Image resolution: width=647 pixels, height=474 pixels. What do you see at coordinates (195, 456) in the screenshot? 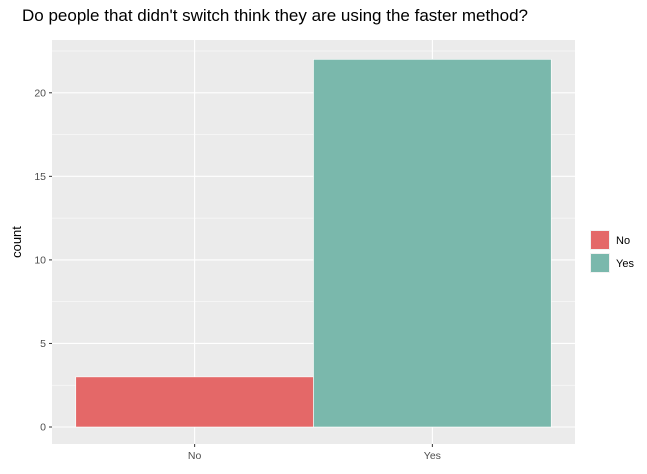
I see `x-tick-label: No` at bounding box center [195, 456].